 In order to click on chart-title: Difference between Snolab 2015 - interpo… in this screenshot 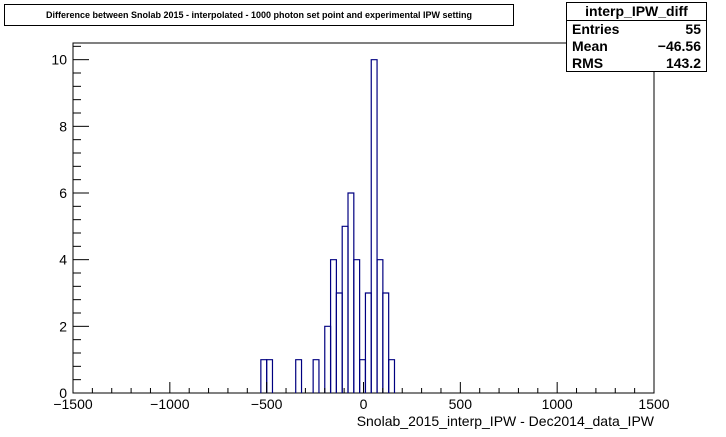, I will do `click(259, 15)`.